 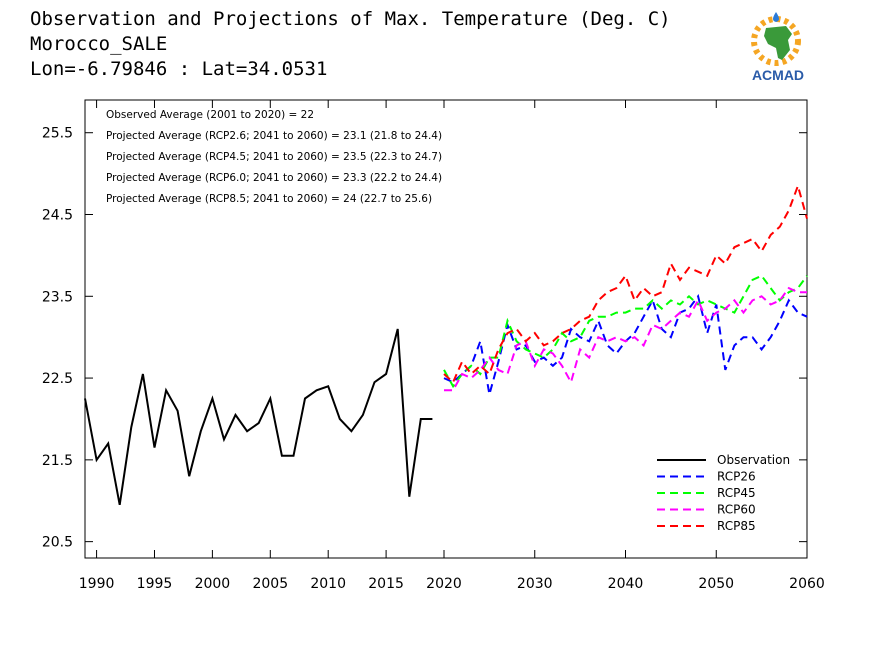 What do you see at coordinates (736, 477) in the screenshot?
I see `legend-label: RCP26` at bounding box center [736, 477].